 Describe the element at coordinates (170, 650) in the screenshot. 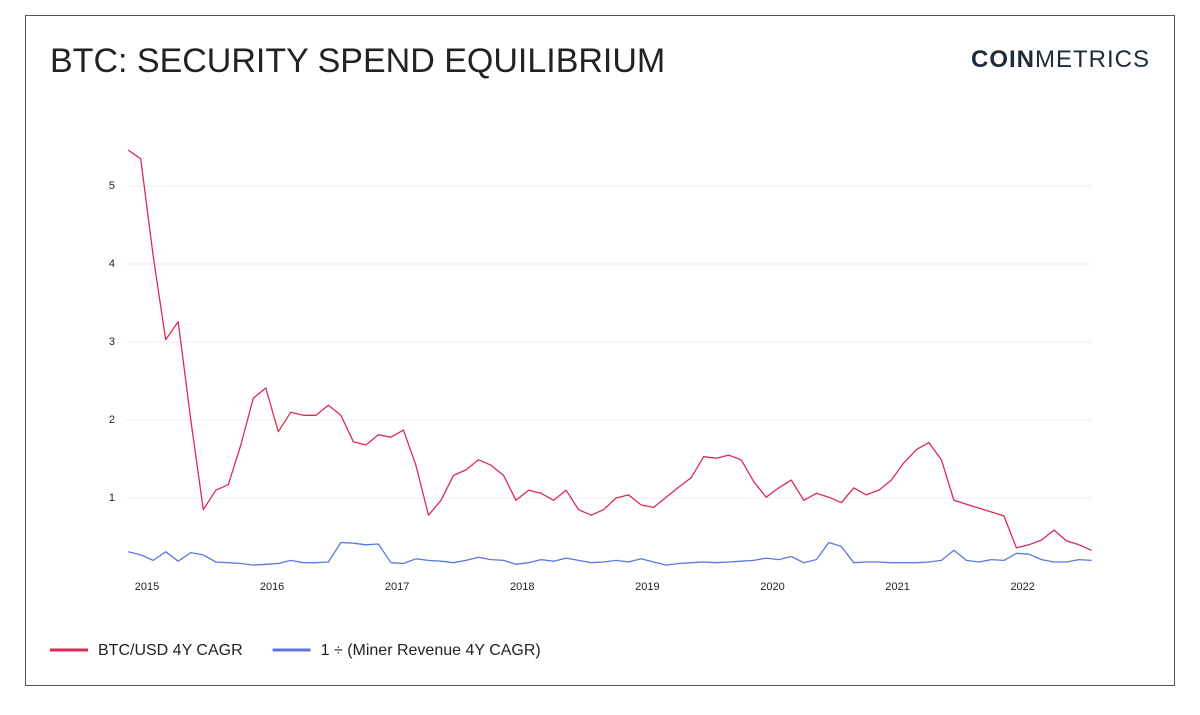

I see `legend-label: BTC/USD 4Y CAGR` at that location.